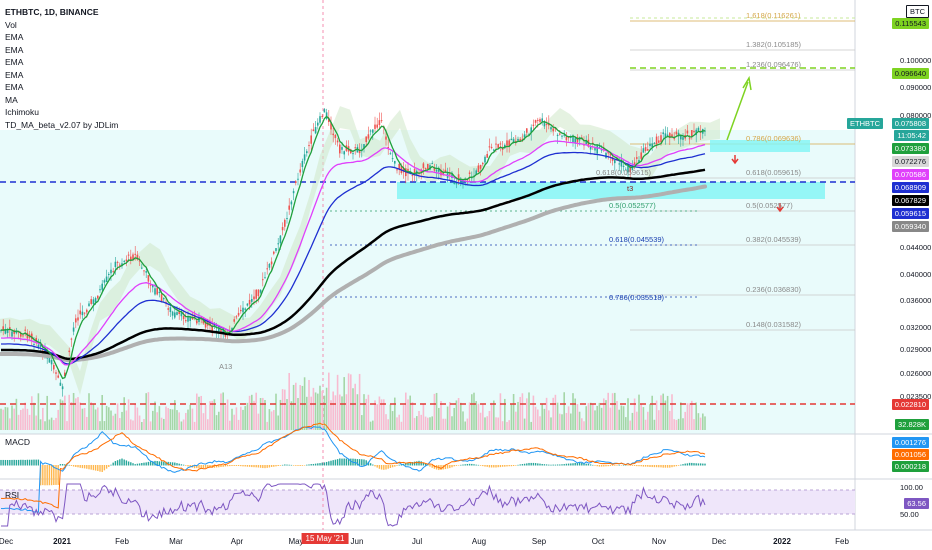  What do you see at coordinates (62, 124) in the screenshot?
I see `legend-td-ma: TD_MA_beta_v2.07 by JDLim` at bounding box center [62, 124].